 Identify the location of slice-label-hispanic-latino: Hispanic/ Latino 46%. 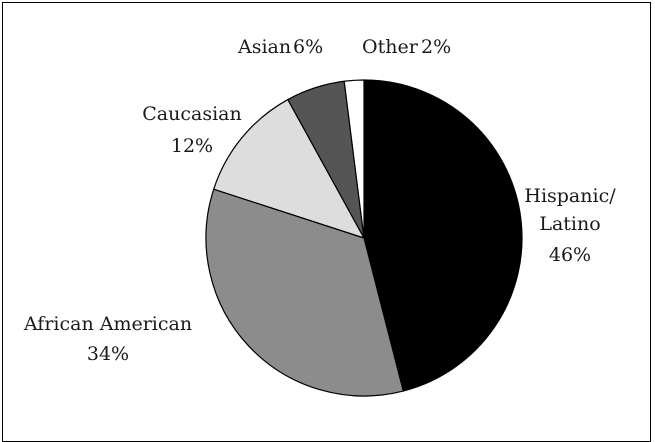
(570, 225).